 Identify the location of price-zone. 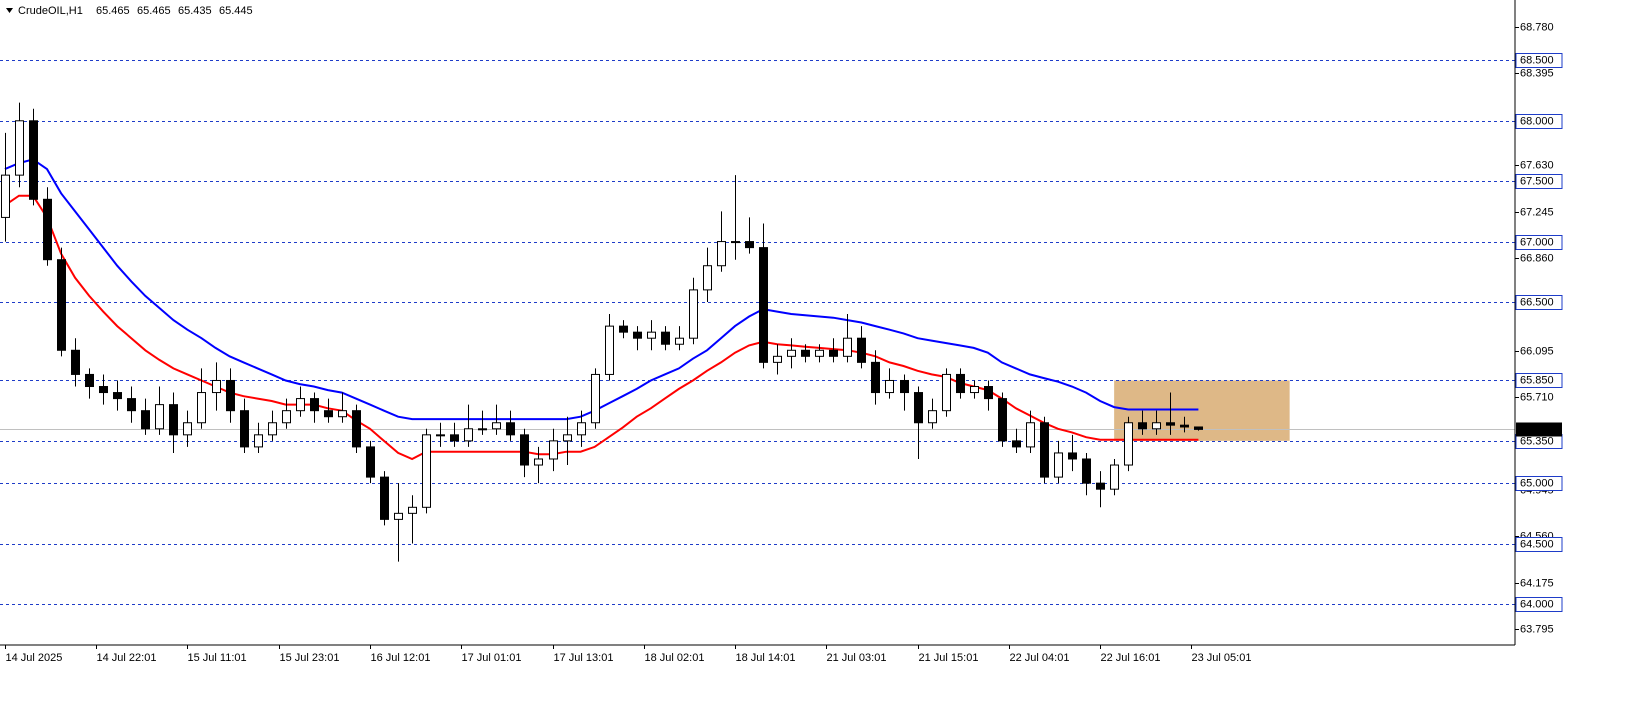
(1202, 410).